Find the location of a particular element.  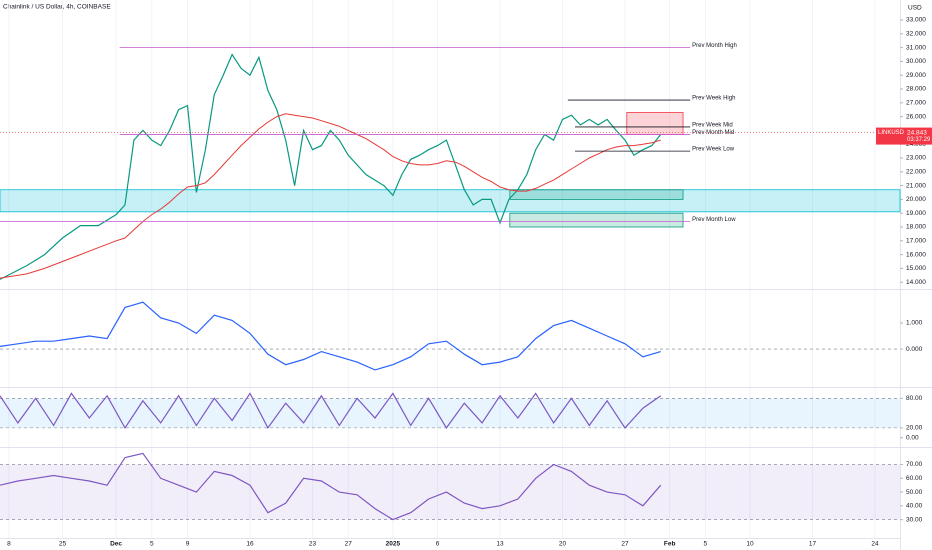

x-tick-label: 16 is located at coordinates (250, 544).